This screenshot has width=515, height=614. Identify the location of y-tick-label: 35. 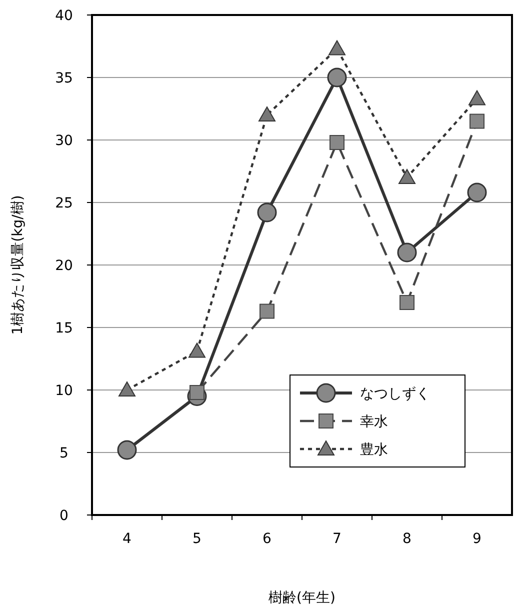
(64, 78).